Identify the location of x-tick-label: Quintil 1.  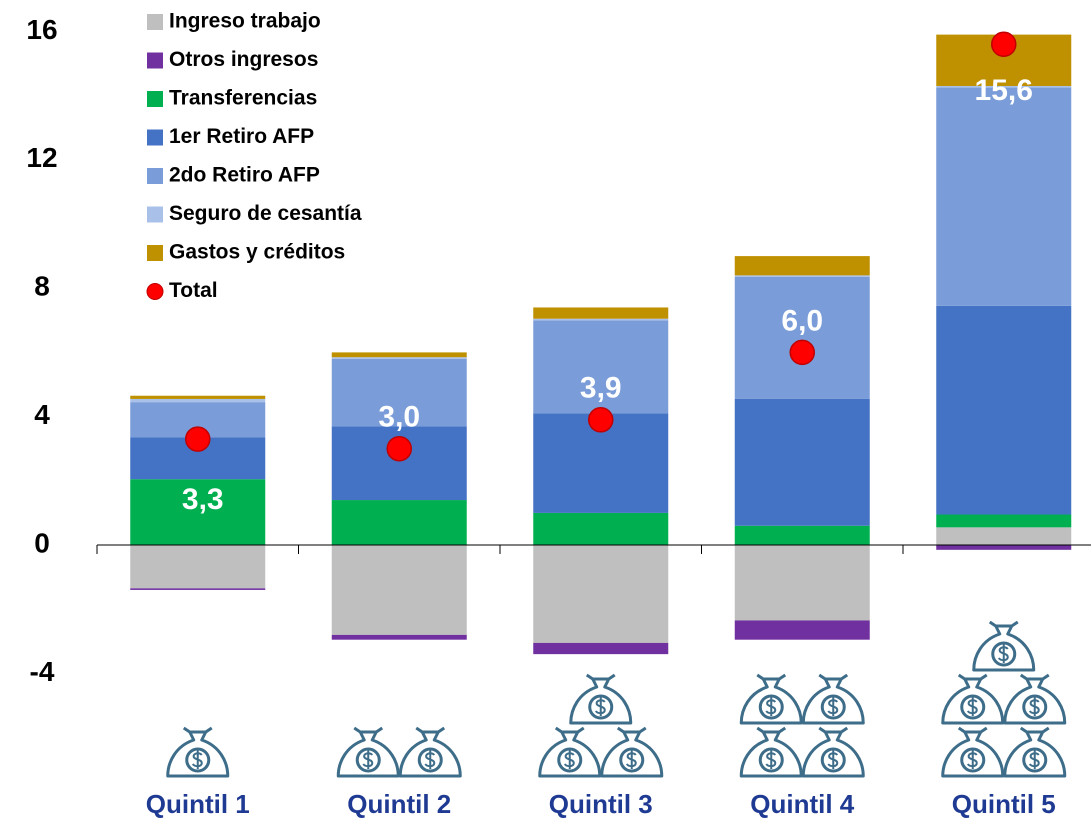
(198, 804).